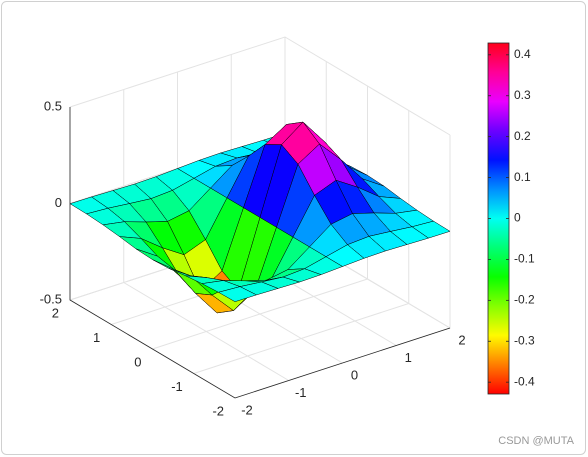  I want to click on grid-line, so click(260, 86).